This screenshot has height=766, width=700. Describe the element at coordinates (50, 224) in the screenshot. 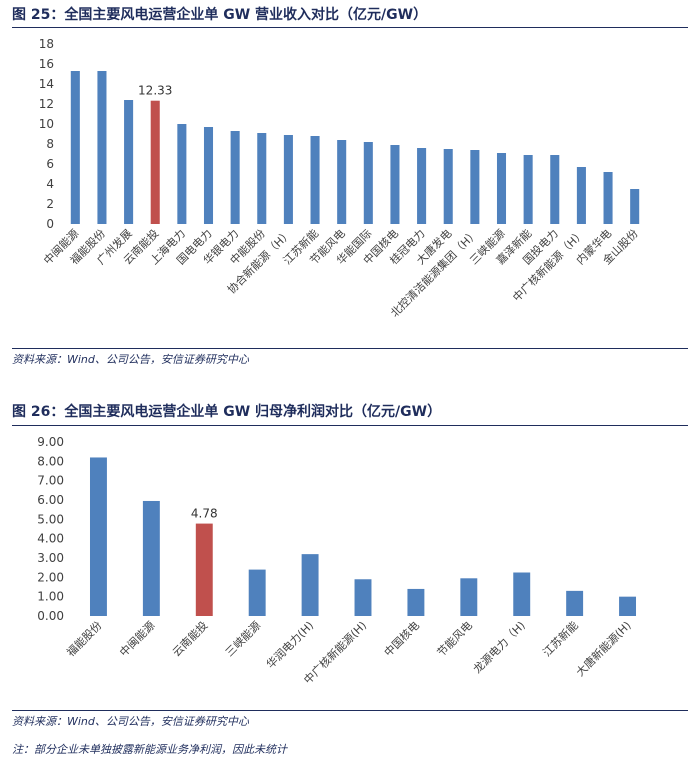

I see `chart1-y-tick-label: 0` at that location.